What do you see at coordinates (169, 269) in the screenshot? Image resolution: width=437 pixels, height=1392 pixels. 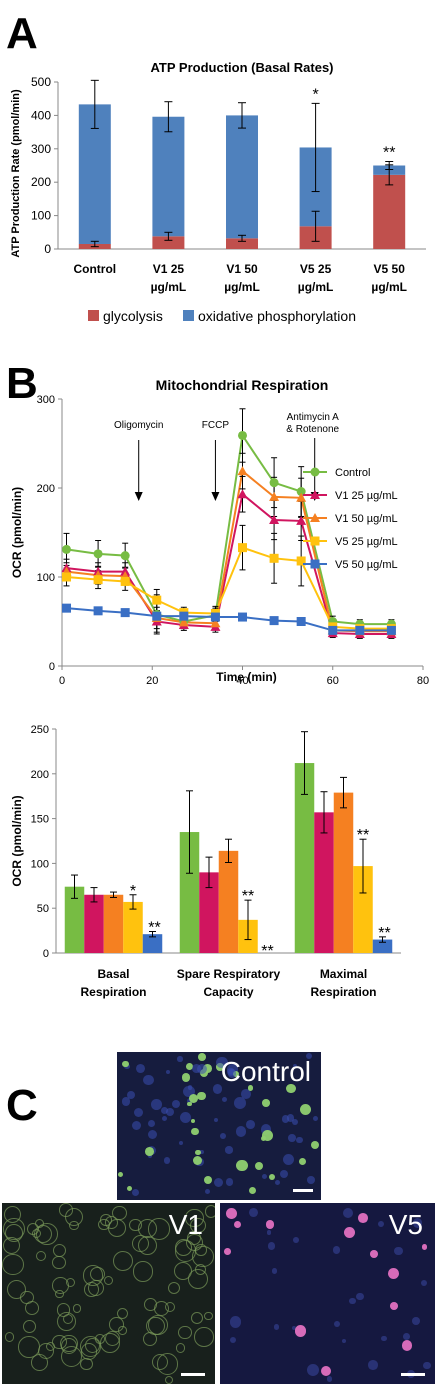 I see `x-tick-label: V1 25` at bounding box center [169, 269].